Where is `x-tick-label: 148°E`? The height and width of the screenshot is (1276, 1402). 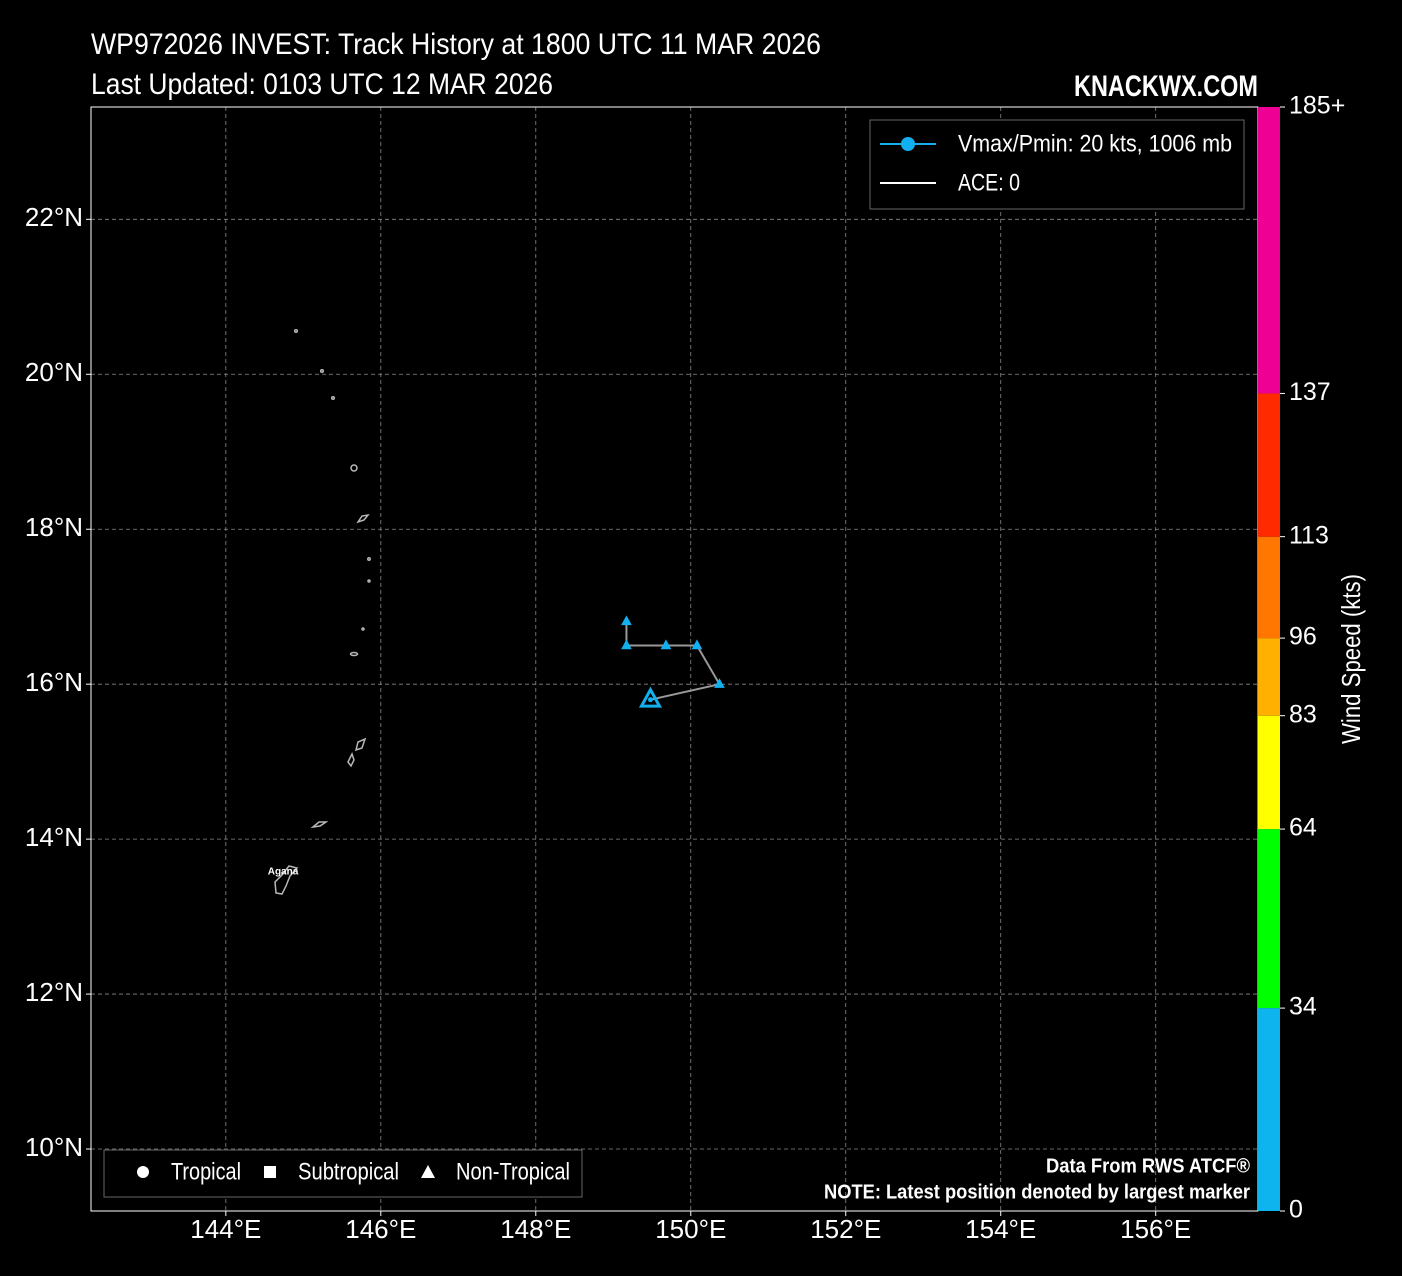
x-tick-label: 148°E is located at coordinates (535, 1229).